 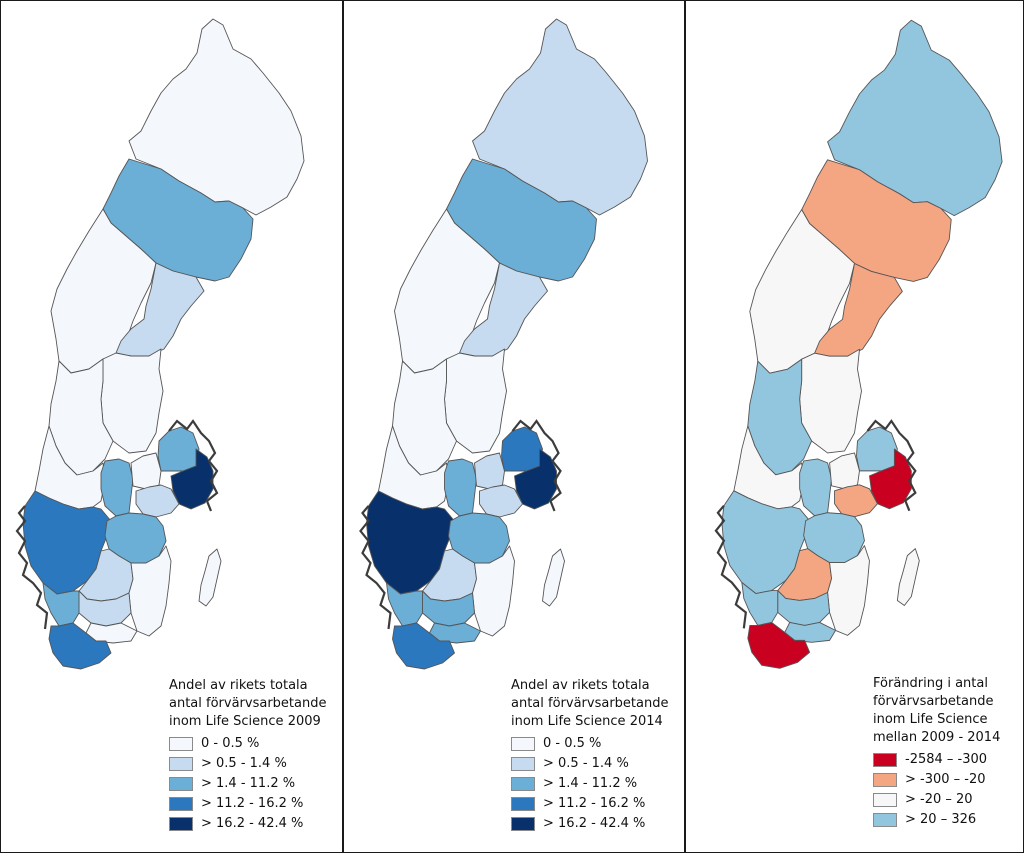 I want to click on legend-item: > -300 – -20, so click(x=936, y=780).